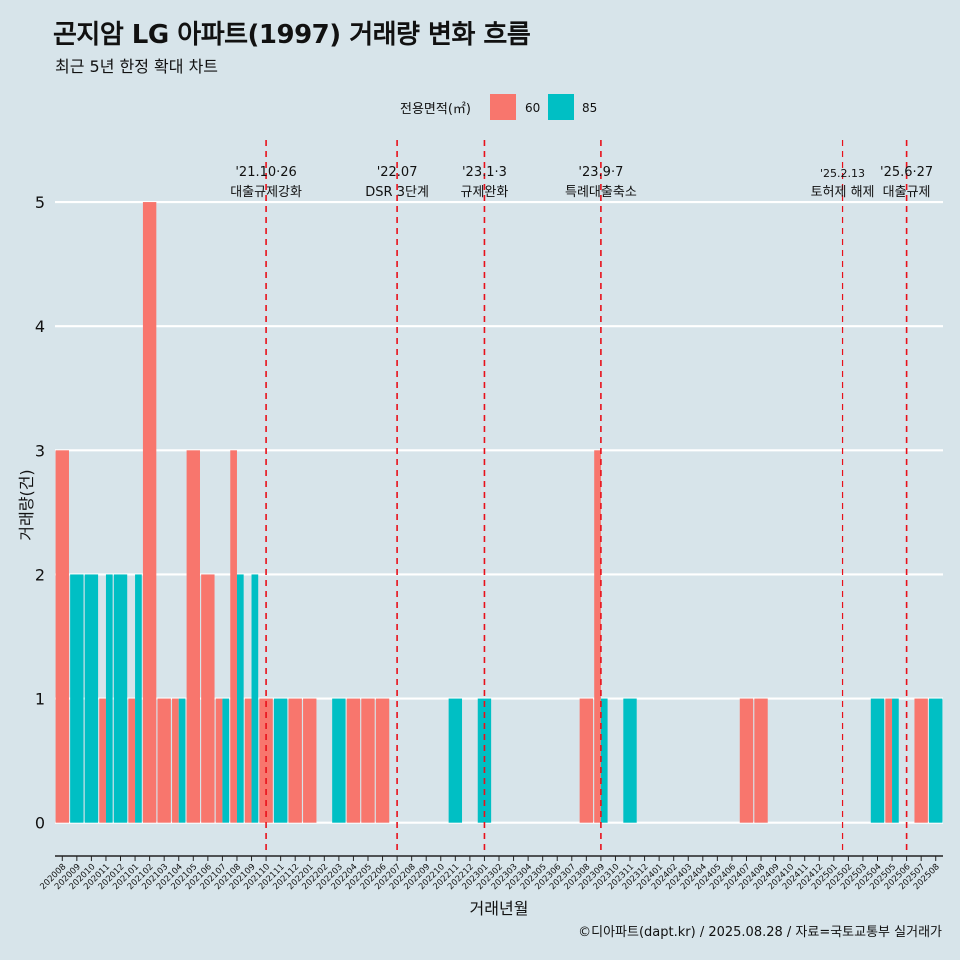 The height and width of the screenshot is (960, 960). What do you see at coordinates (906, 172) in the screenshot?
I see `event-date: '25.6·27` at bounding box center [906, 172].